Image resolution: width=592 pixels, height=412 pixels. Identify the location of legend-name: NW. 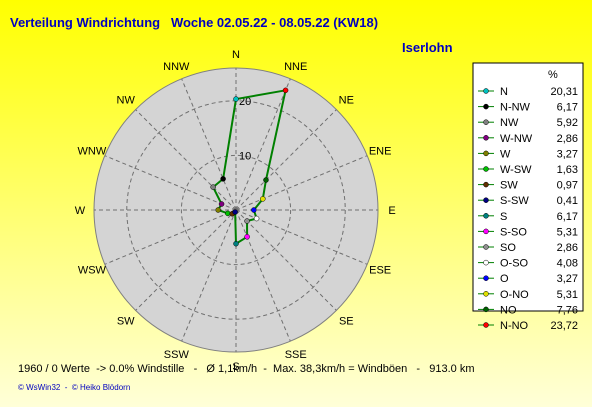
(509, 123).